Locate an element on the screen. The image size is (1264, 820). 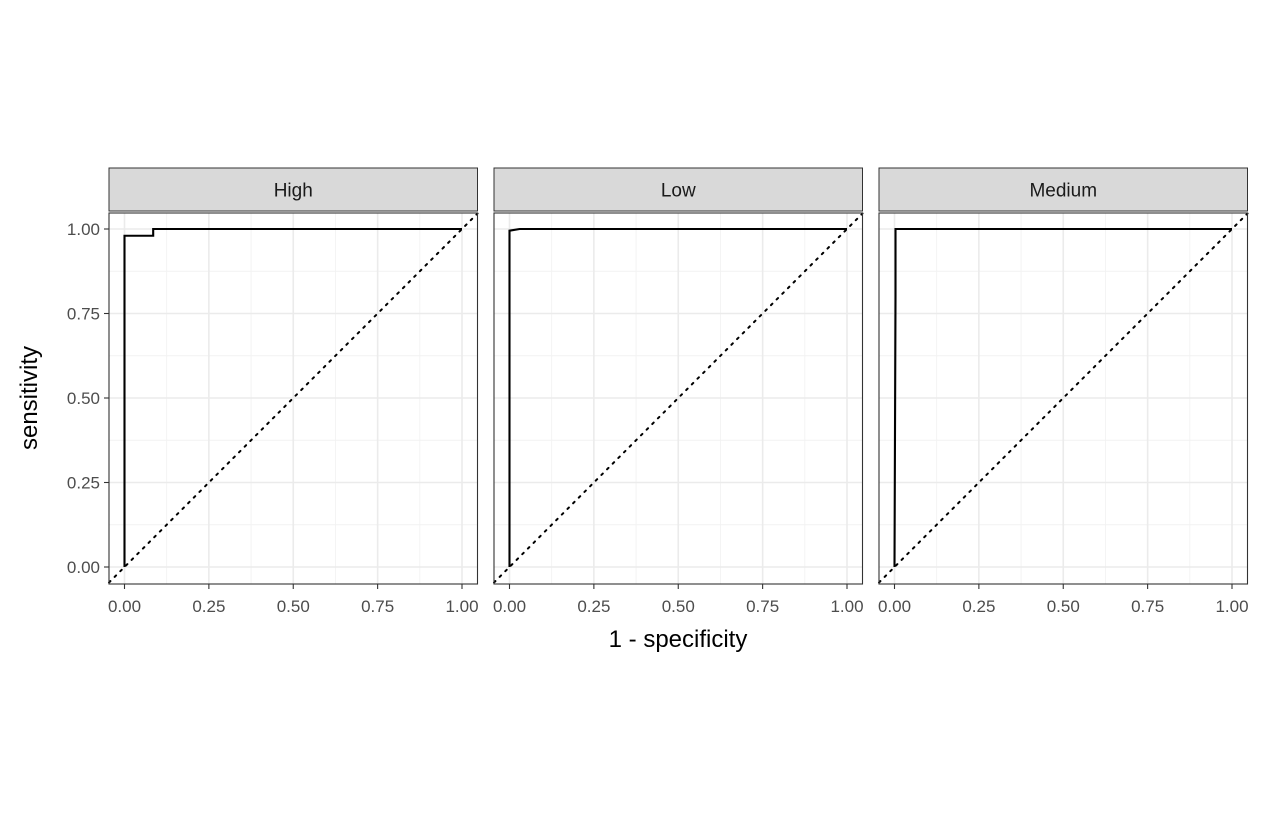
y-tick-label: 0.75 is located at coordinates (83, 314).